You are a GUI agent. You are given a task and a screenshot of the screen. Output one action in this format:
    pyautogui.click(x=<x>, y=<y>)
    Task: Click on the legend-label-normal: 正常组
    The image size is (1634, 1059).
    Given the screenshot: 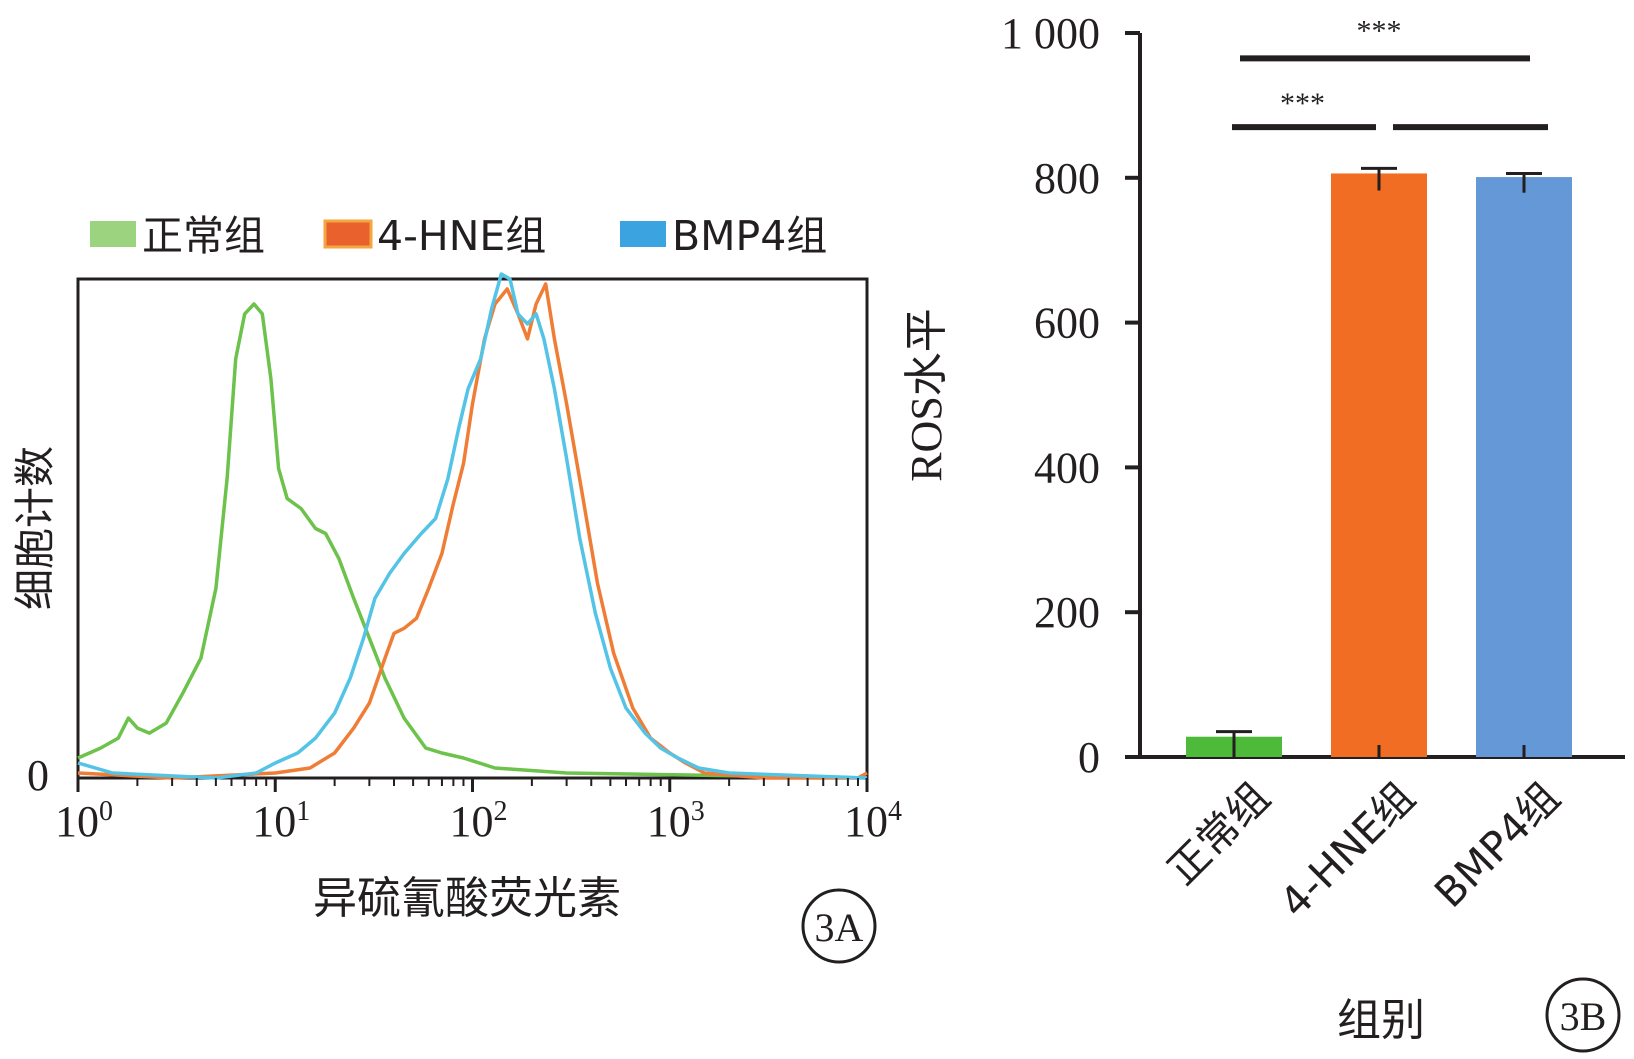 What is the action you would take?
    pyautogui.click(x=203, y=236)
    